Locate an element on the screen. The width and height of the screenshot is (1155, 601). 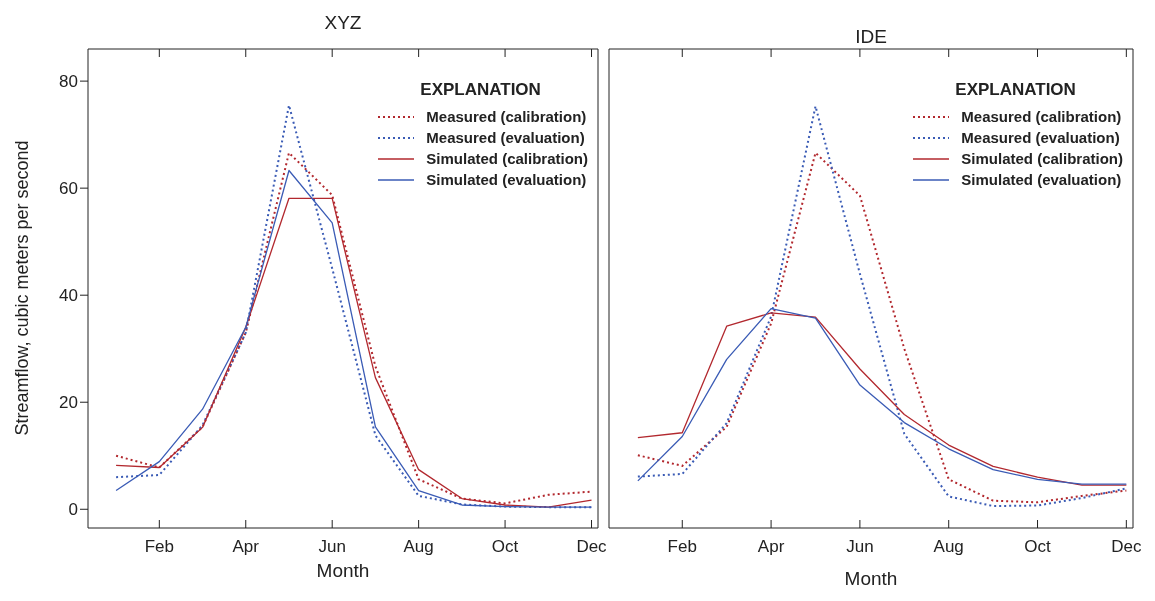
y-axis-title: Streamflow, cubic meters per second is located at coordinates (22, 288).